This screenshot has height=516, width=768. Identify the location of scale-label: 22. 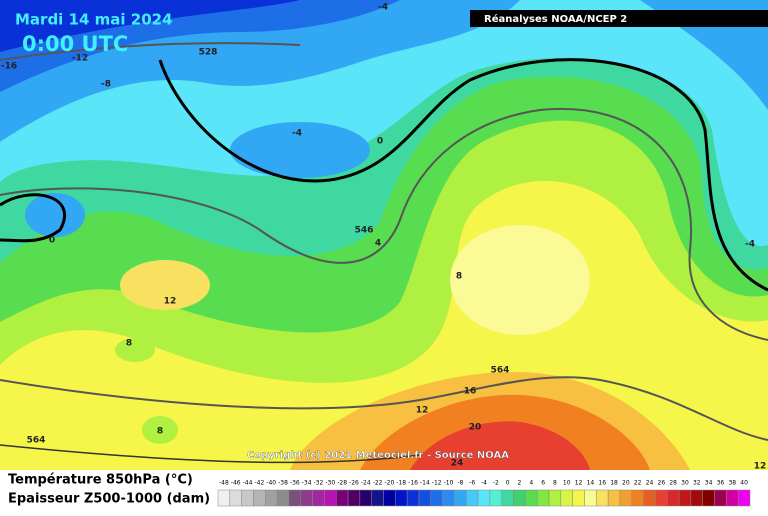
(638, 483).